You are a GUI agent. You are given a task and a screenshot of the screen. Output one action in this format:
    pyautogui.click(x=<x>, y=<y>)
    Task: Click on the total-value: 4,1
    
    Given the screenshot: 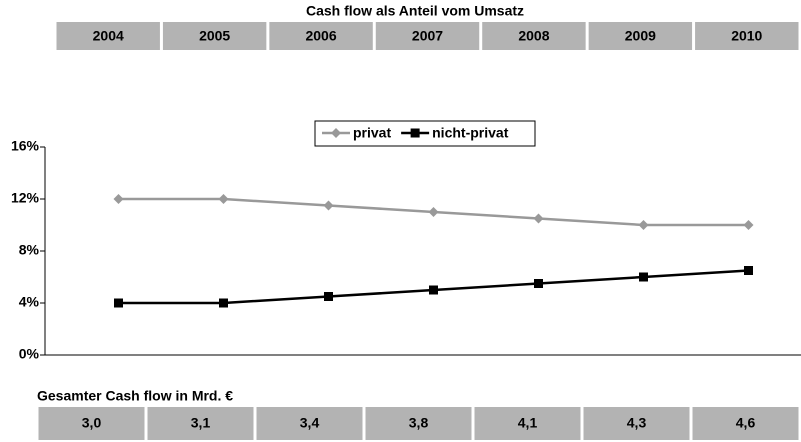 What is the action you would take?
    pyautogui.click(x=528, y=423)
    